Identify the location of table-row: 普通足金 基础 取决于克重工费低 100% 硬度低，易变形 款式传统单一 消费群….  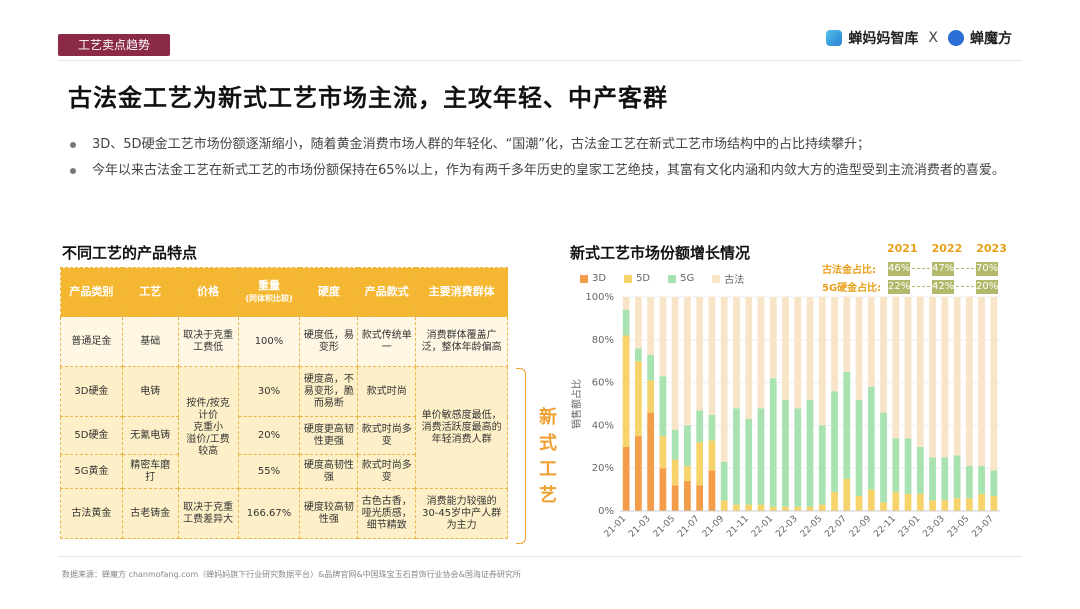
(284, 341).